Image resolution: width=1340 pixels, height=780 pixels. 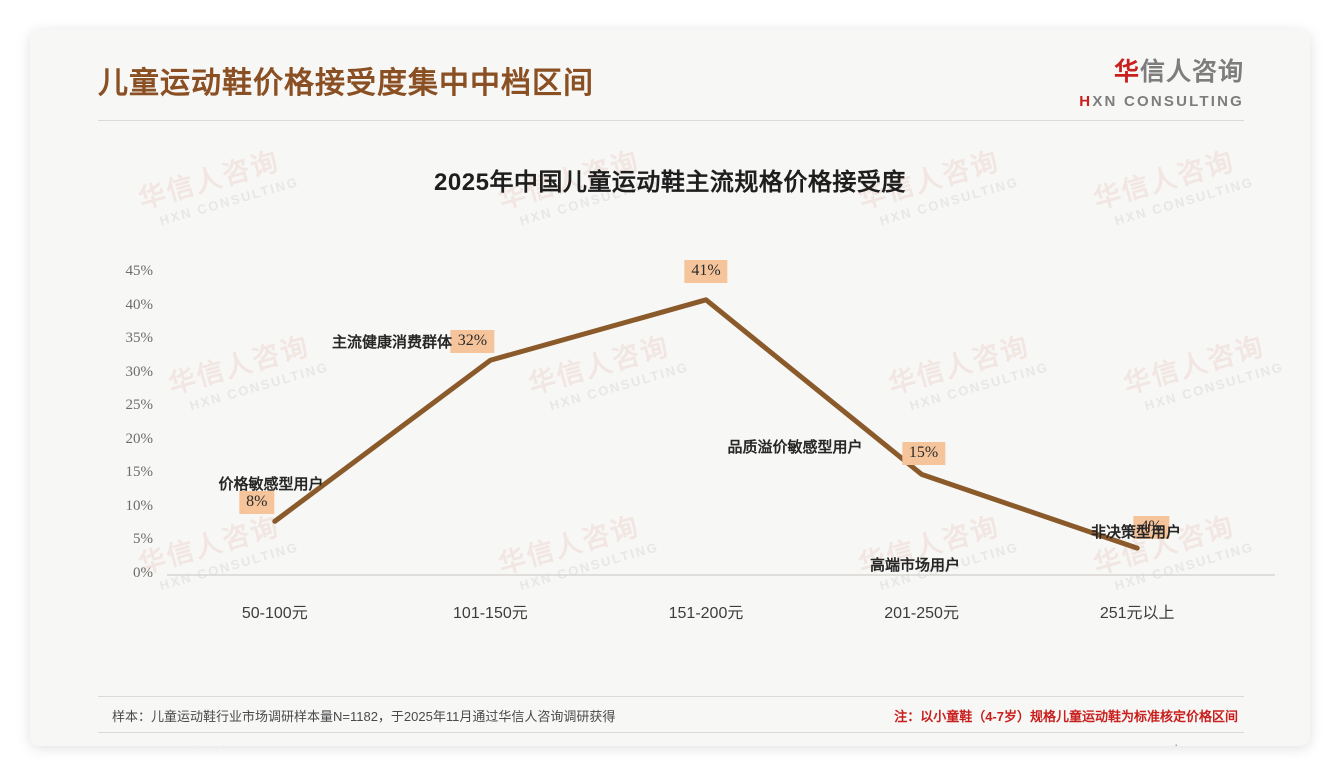 I want to click on footer-copyright: ©2026.1 HXR华信人咨询, so click(x=170, y=744).